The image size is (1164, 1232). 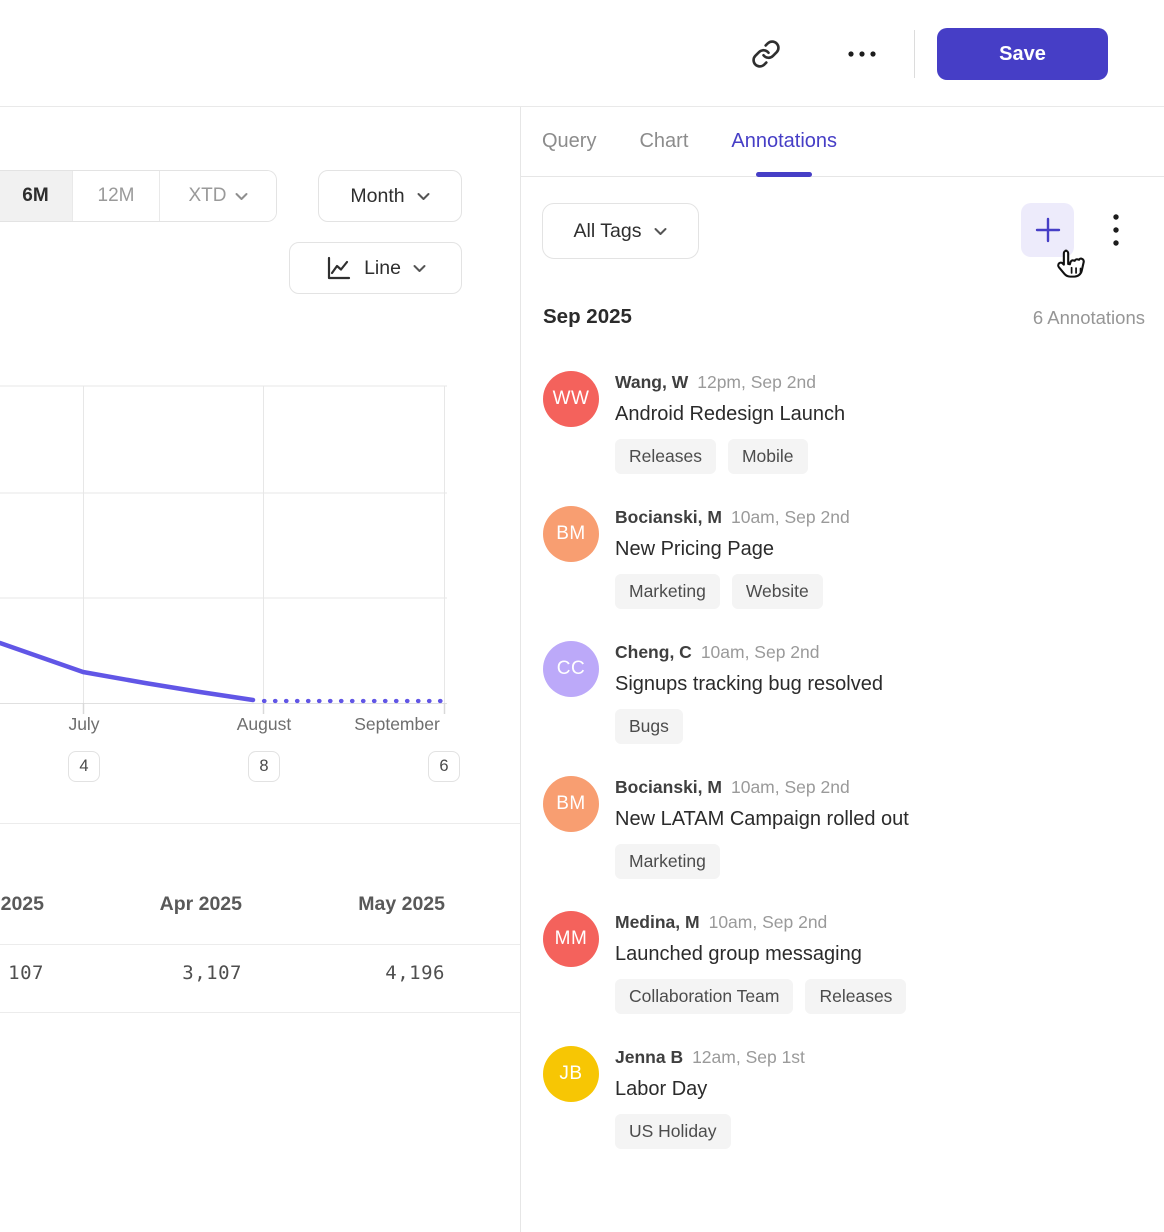 I want to click on annotation-body: Jenna B 12am, Sep 1st Labor Day US Holiday, so click(x=710, y=1097).